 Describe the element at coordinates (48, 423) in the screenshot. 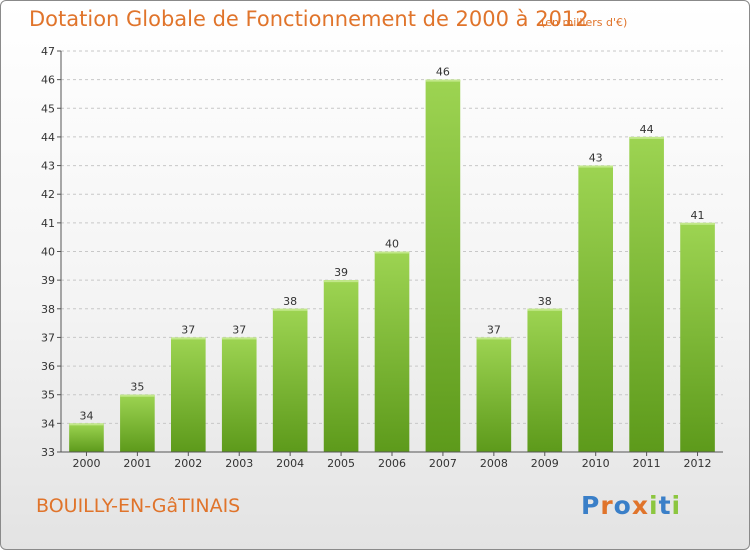

I see `y-tick-label: 34` at that location.